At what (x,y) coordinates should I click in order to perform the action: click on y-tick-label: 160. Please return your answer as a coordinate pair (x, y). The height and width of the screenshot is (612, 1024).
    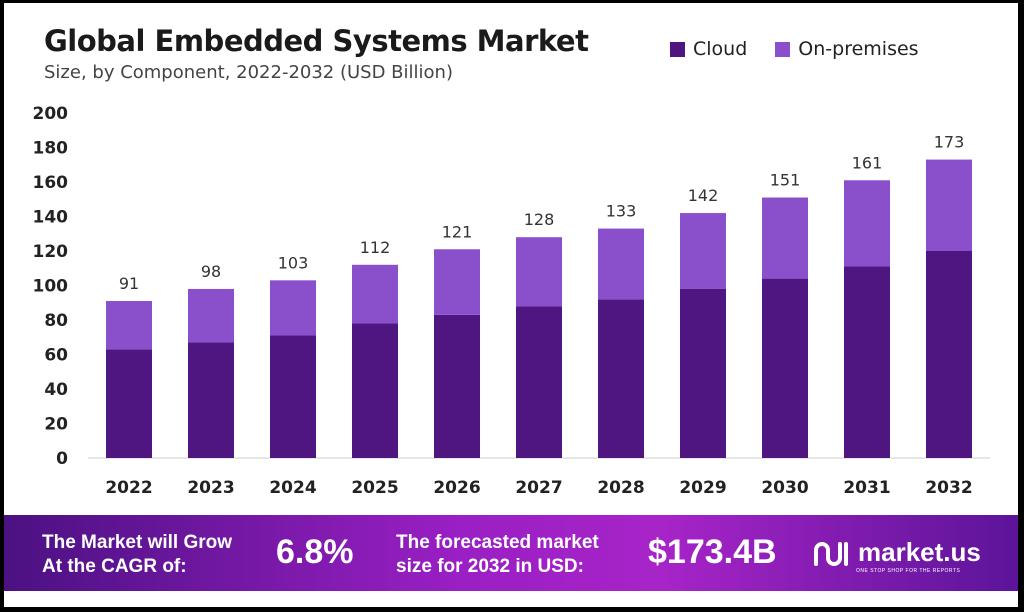
    Looking at the image, I should click on (51, 183).